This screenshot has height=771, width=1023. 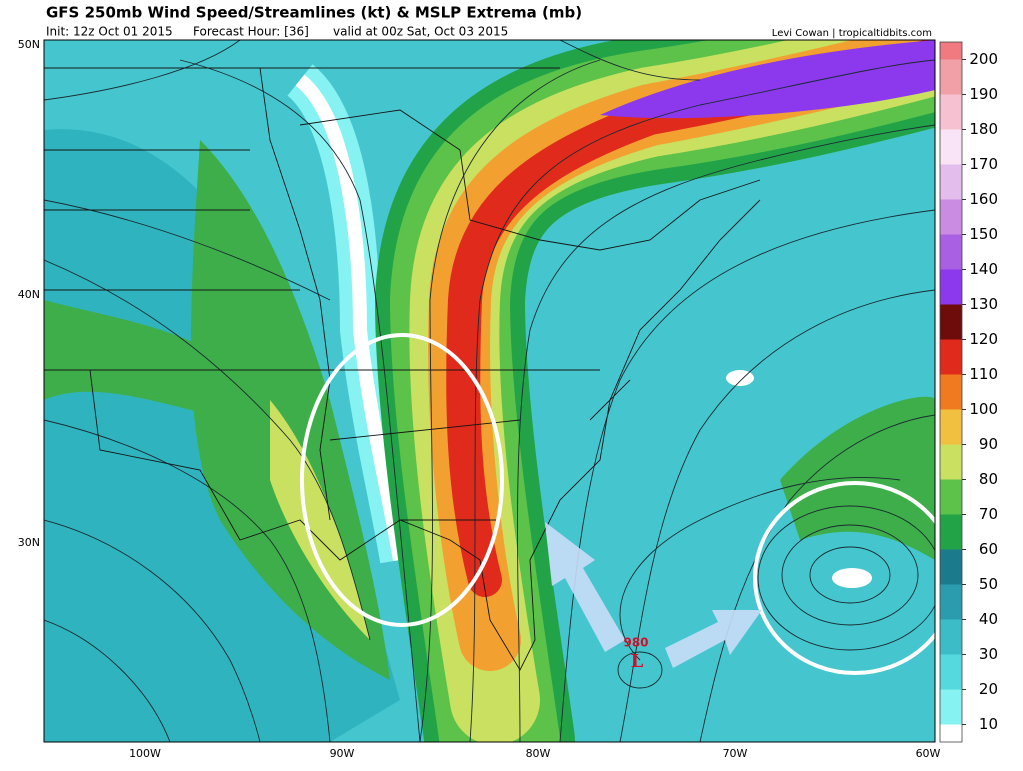 What do you see at coordinates (983, 234) in the screenshot?
I see `colorbar-label: 150` at bounding box center [983, 234].